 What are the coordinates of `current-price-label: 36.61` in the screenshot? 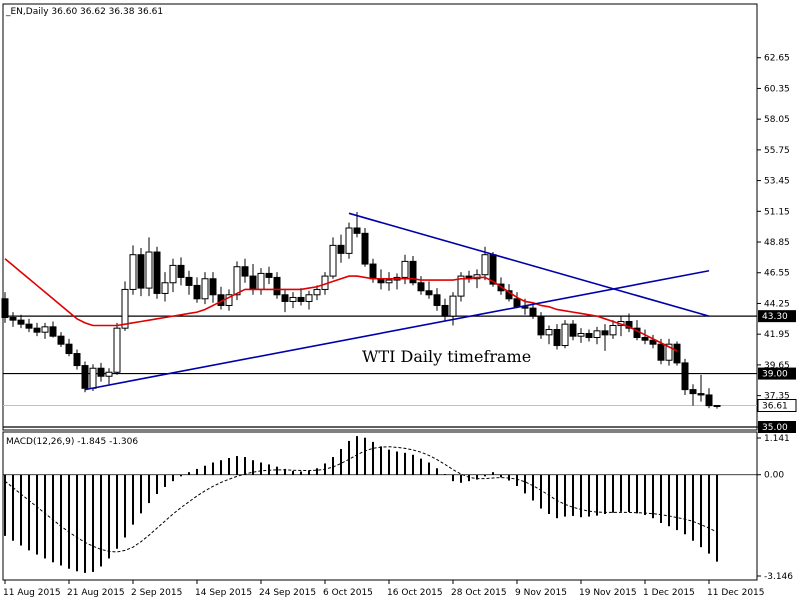 It's located at (775, 406).